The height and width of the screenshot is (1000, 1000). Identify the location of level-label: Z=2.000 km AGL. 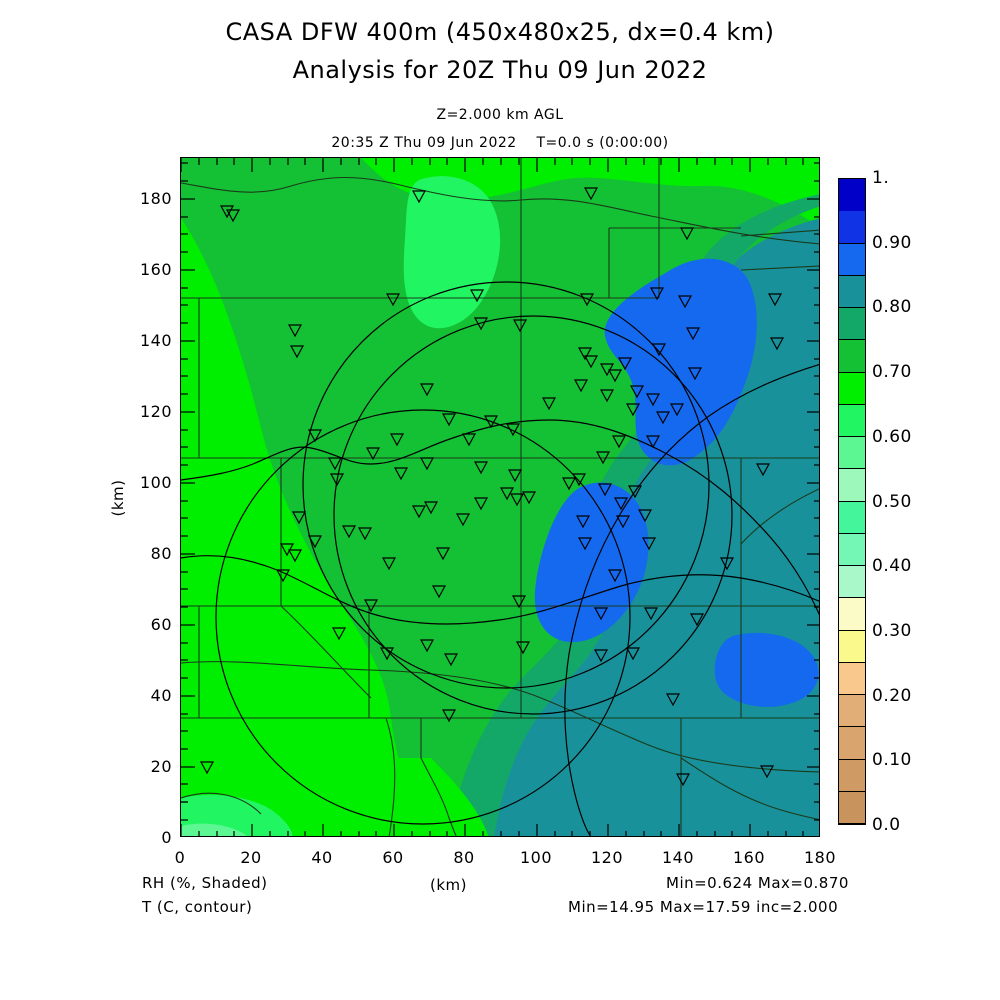
(500, 115).